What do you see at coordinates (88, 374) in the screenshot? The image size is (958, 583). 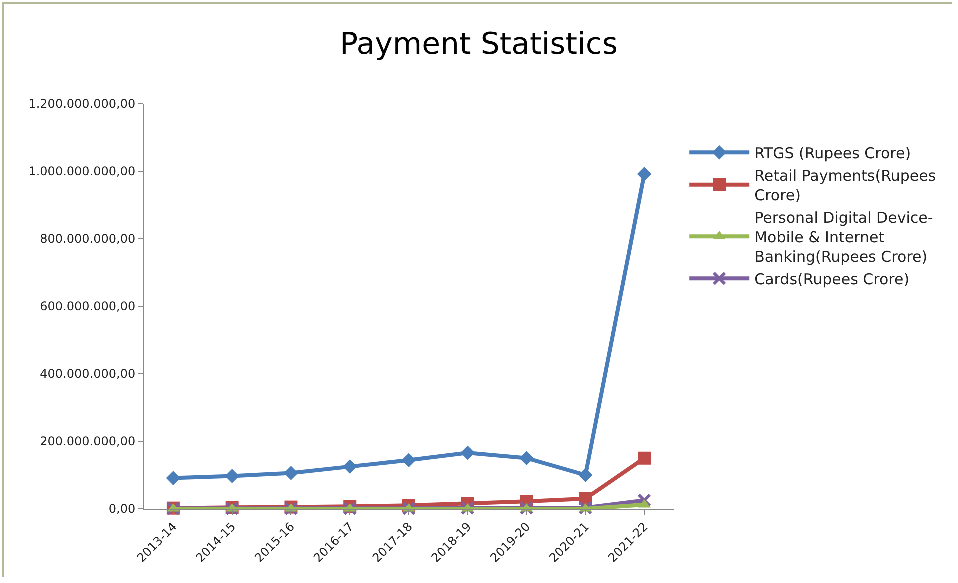 I see `y-tick-label: 400.000.000,00` at bounding box center [88, 374].